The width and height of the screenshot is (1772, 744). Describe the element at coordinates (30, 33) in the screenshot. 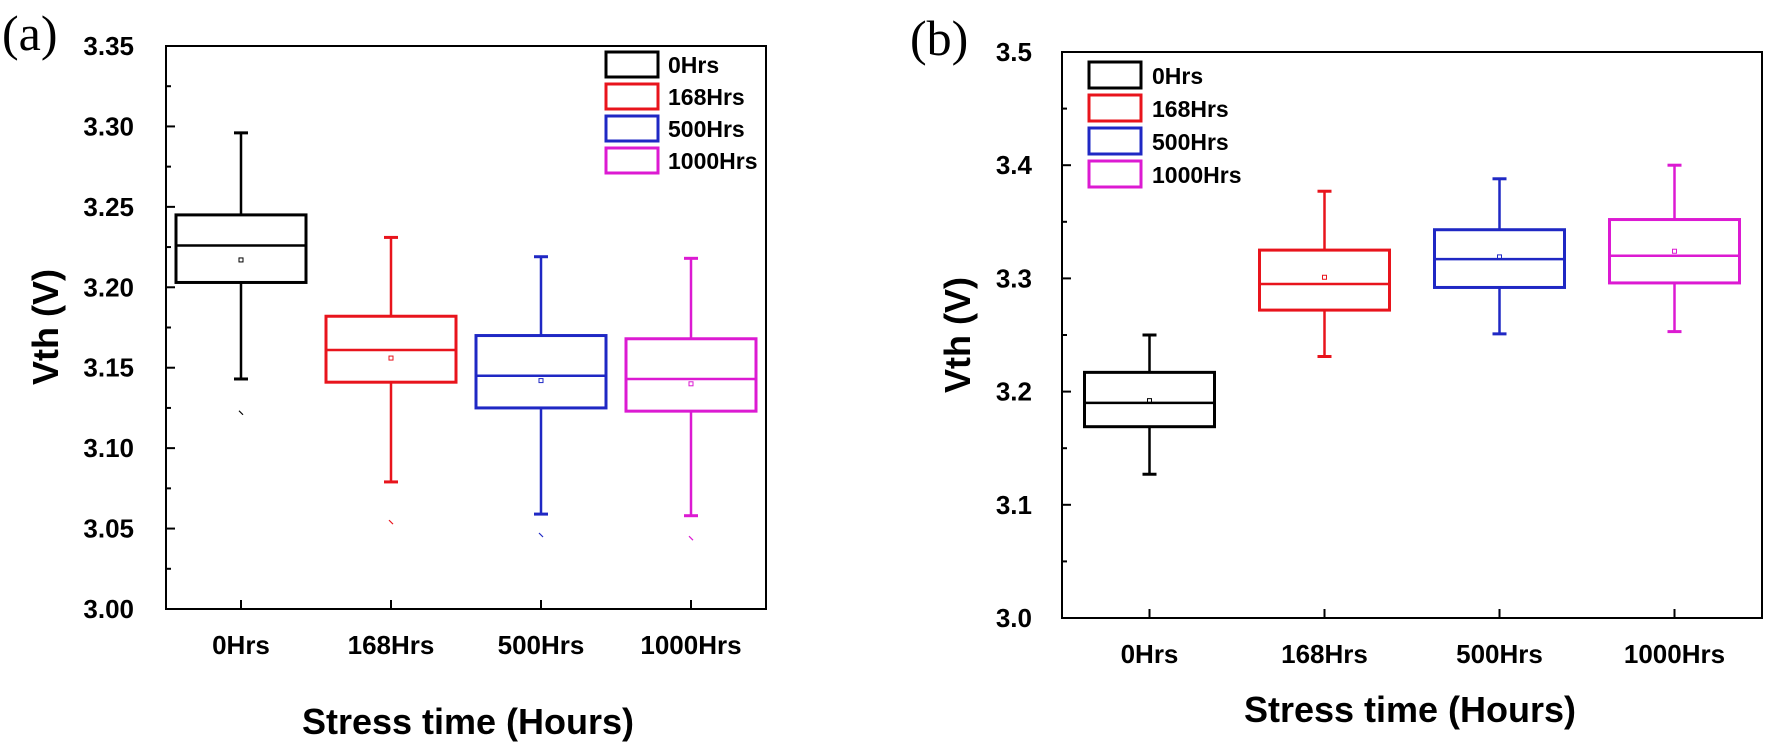

I see `panel-label-a: (a)` at that location.